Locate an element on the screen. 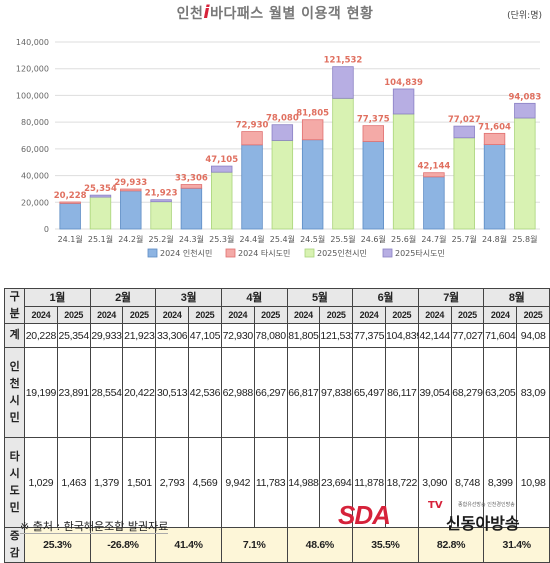  total-data-label: 77,375 is located at coordinates (373, 120).